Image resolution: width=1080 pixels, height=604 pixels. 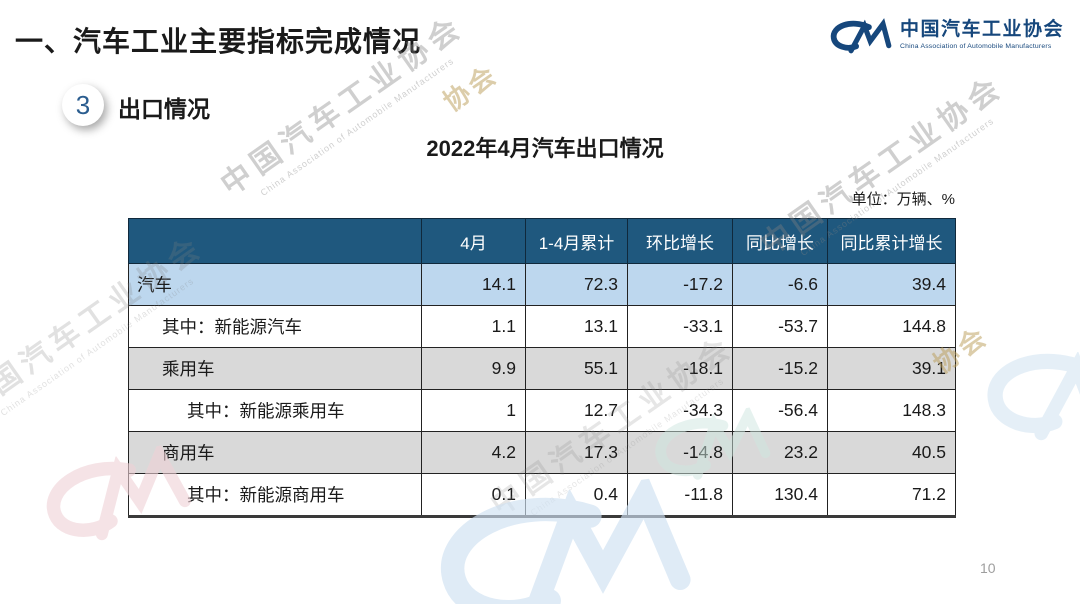 What do you see at coordinates (891, 326) in the screenshot?
I see `cell-value: 144.8` at bounding box center [891, 326].